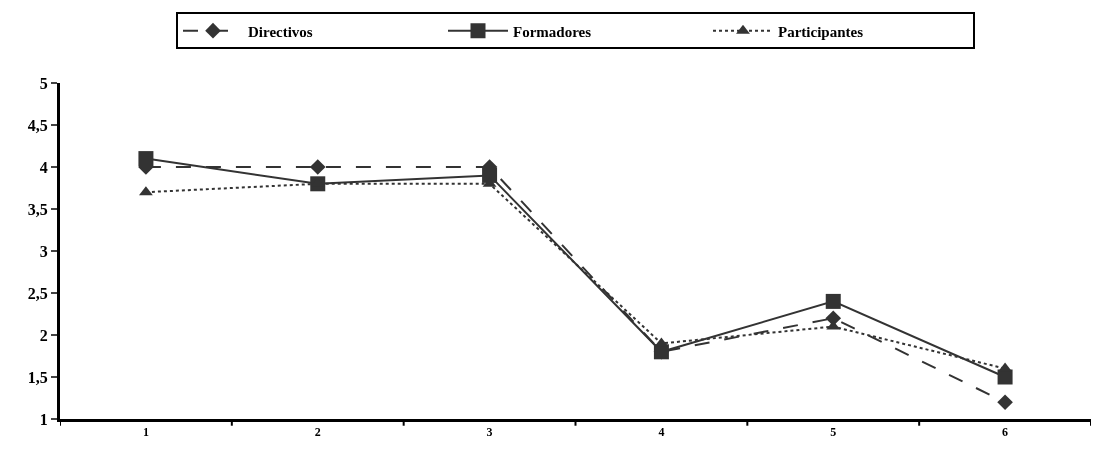  I want to click on y-tick-label: 2,5, so click(37, 293).